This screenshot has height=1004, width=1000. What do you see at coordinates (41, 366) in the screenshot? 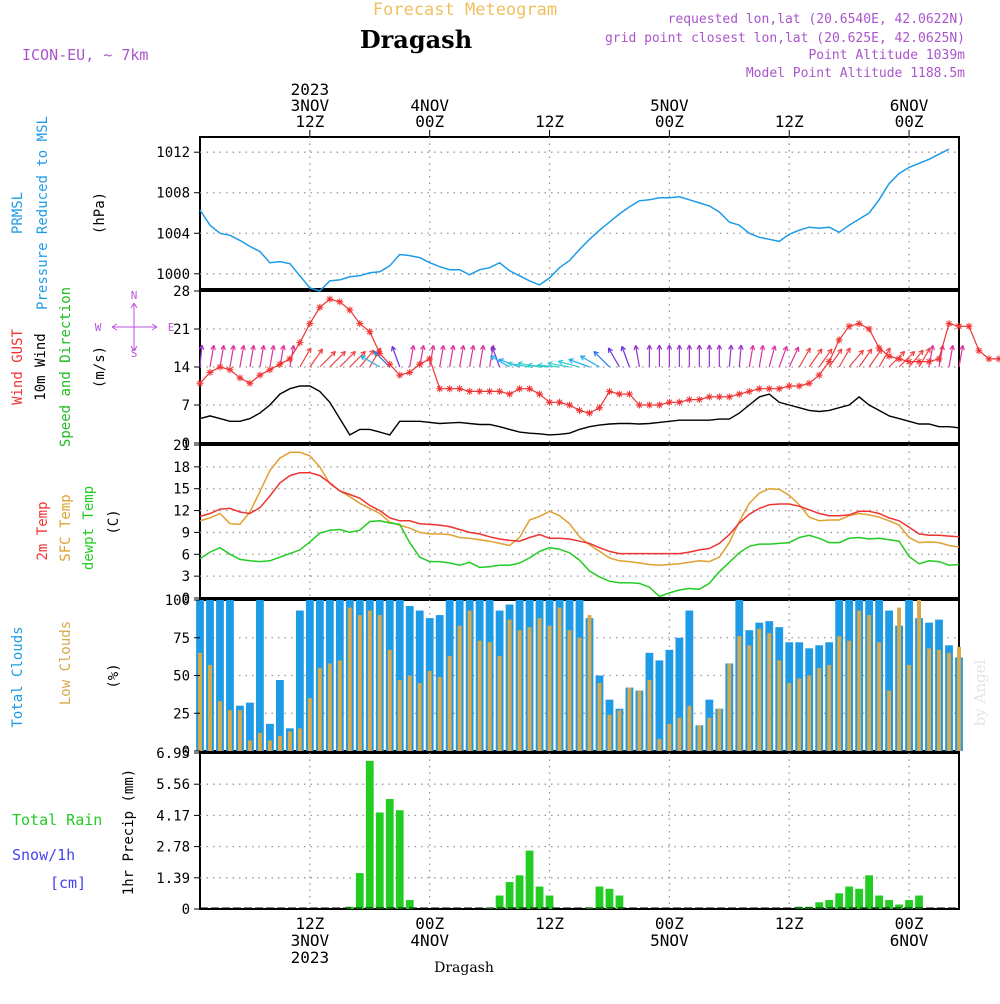
I see `wind-label-10m: 10m Wind` at bounding box center [41, 366].